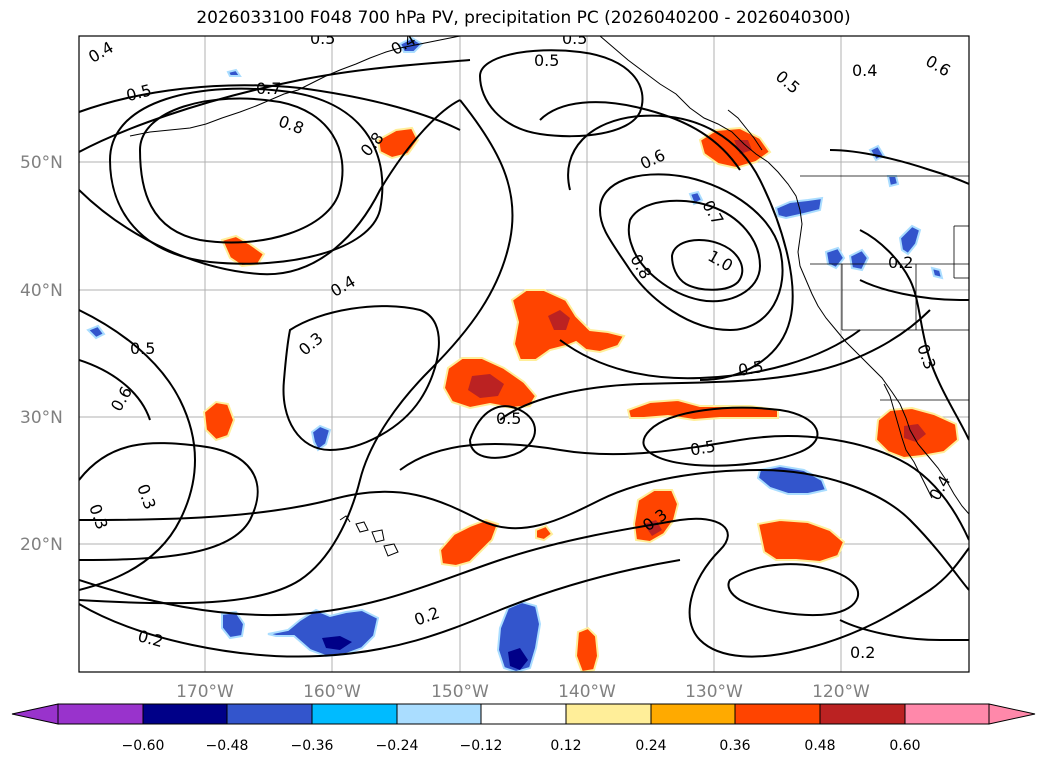 The height and width of the screenshot is (765, 1047). What do you see at coordinates (1012, 714) in the screenshot?
I see `colorbar-extend-high` at bounding box center [1012, 714].